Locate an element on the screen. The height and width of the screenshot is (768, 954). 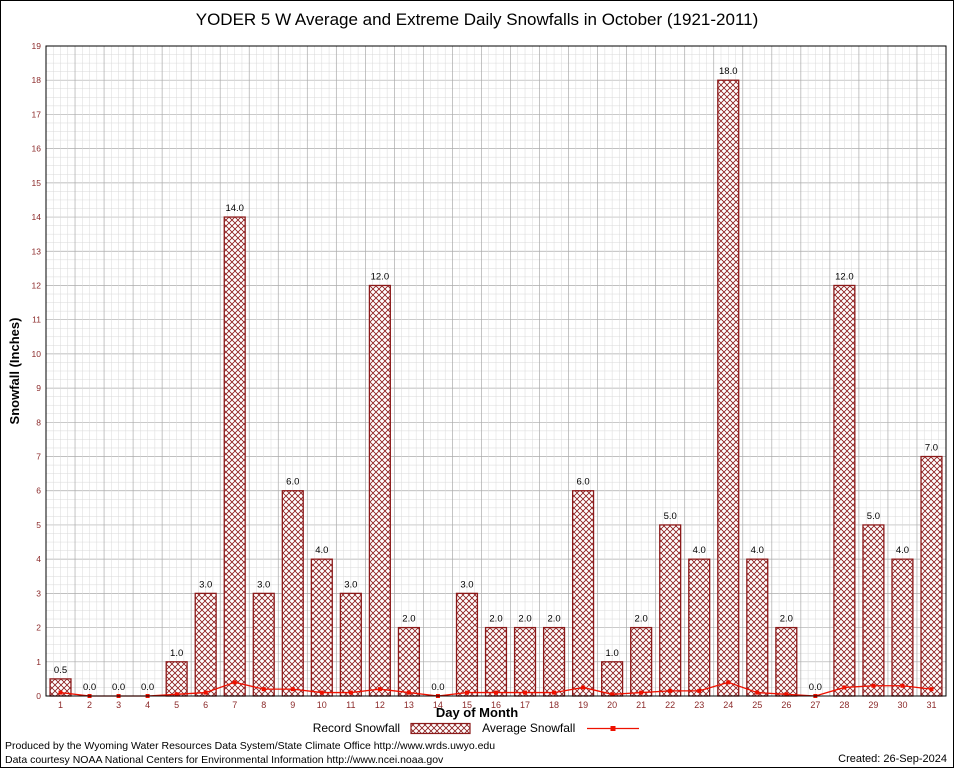
y-tick-label: 0 is located at coordinates (38, 696).